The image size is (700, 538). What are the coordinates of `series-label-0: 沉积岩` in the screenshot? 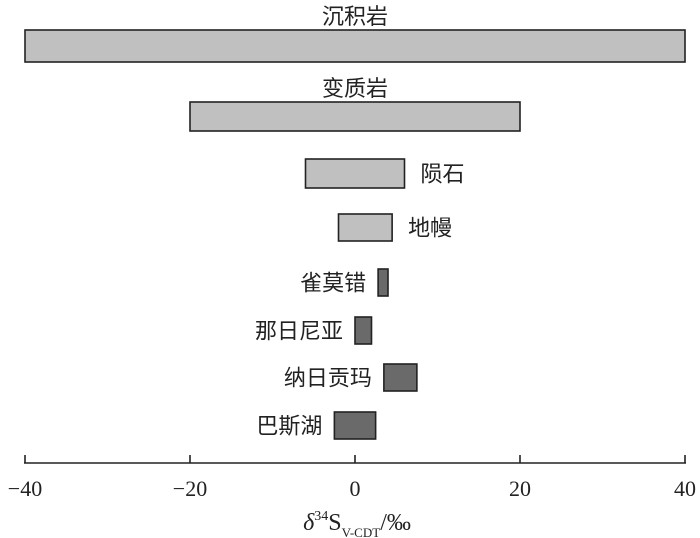 It's located at (355, 17).